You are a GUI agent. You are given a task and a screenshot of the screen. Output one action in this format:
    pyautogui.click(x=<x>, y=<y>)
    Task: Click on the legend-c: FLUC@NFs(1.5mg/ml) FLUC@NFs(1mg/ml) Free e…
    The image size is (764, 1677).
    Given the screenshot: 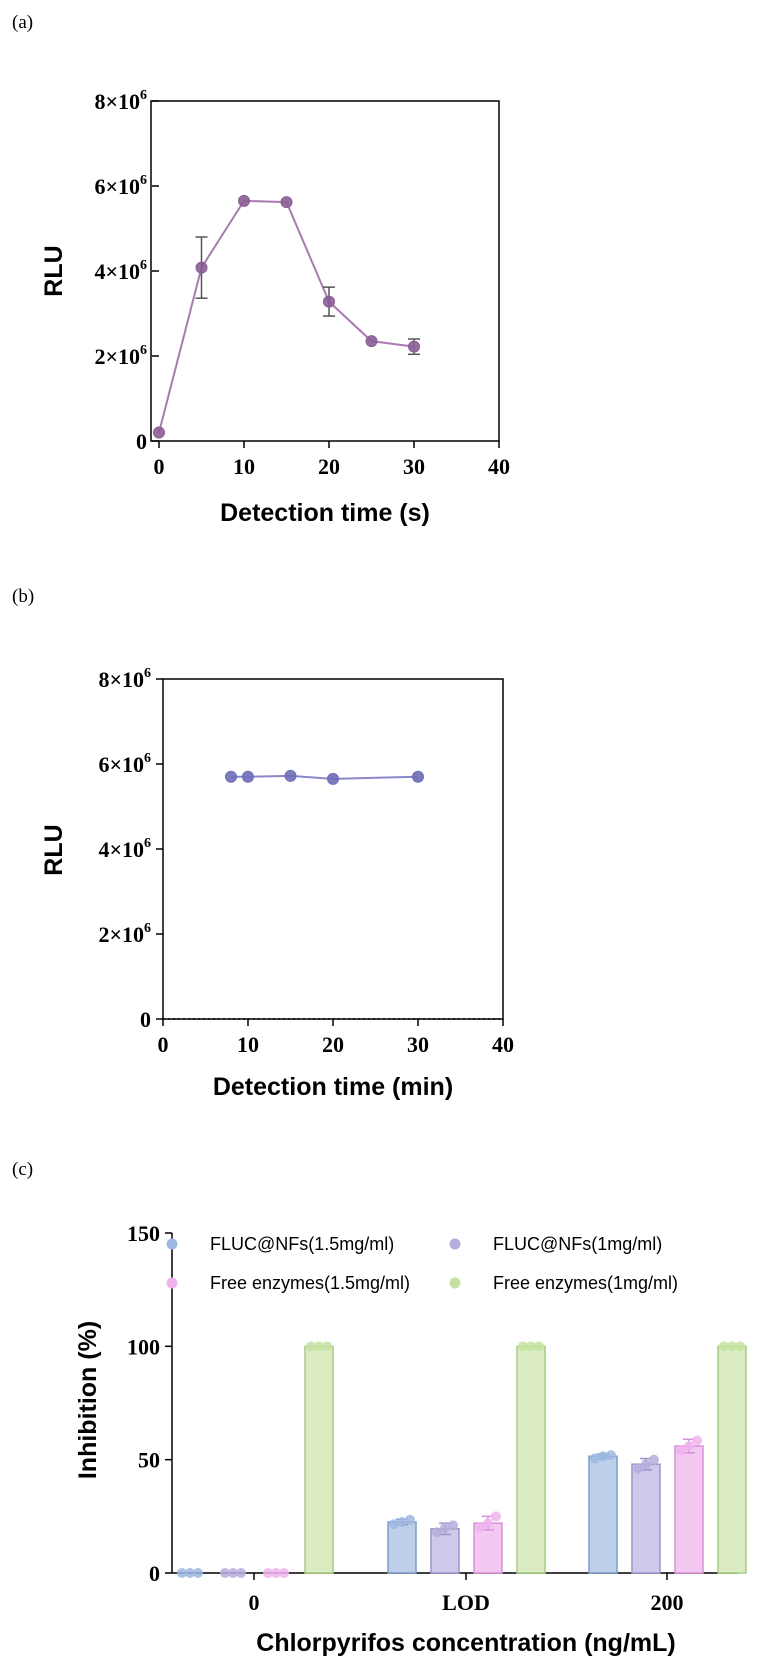 What is the action you would take?
    pyautogui.click(x=422, y=1263)
    